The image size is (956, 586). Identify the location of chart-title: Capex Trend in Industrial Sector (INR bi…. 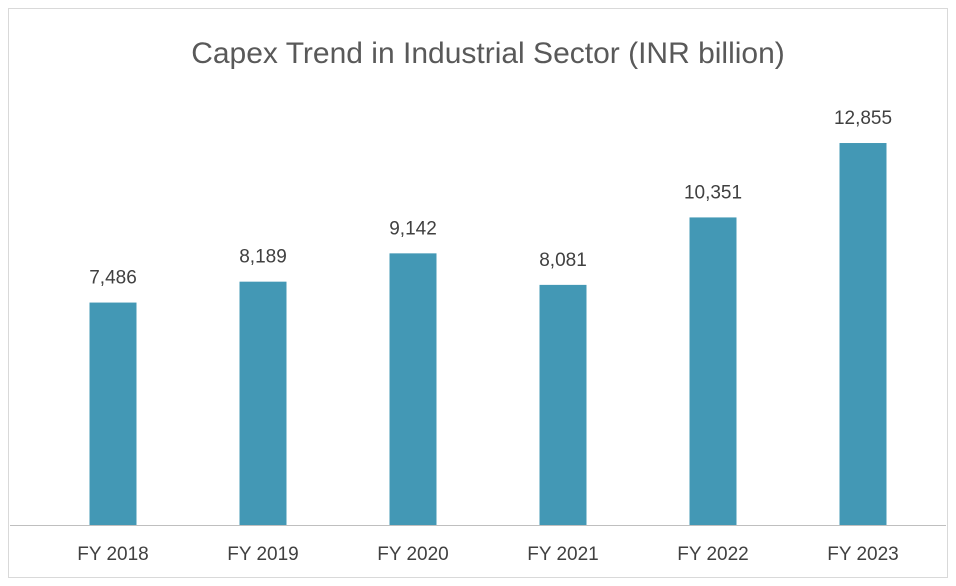
(488, 53).